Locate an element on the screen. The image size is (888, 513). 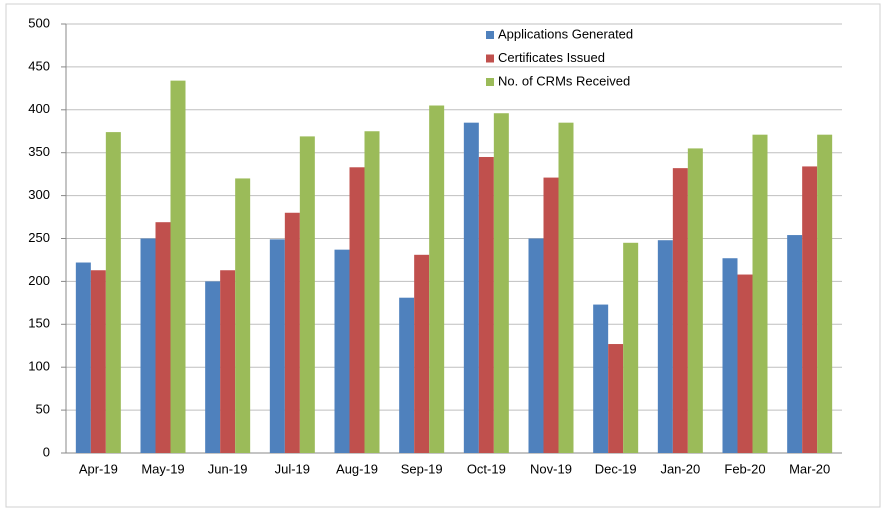
x-tick-label: Mar-20 is located at coordinates (809, 468).